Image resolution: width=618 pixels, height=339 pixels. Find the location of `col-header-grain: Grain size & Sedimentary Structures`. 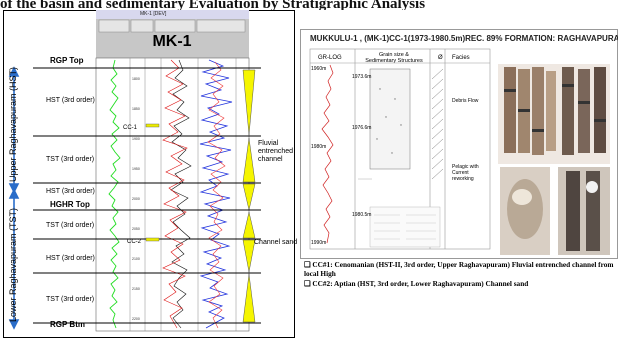

col-header-grain: Grain size & Sedimentary Structures is located at coordinates (394, 58).